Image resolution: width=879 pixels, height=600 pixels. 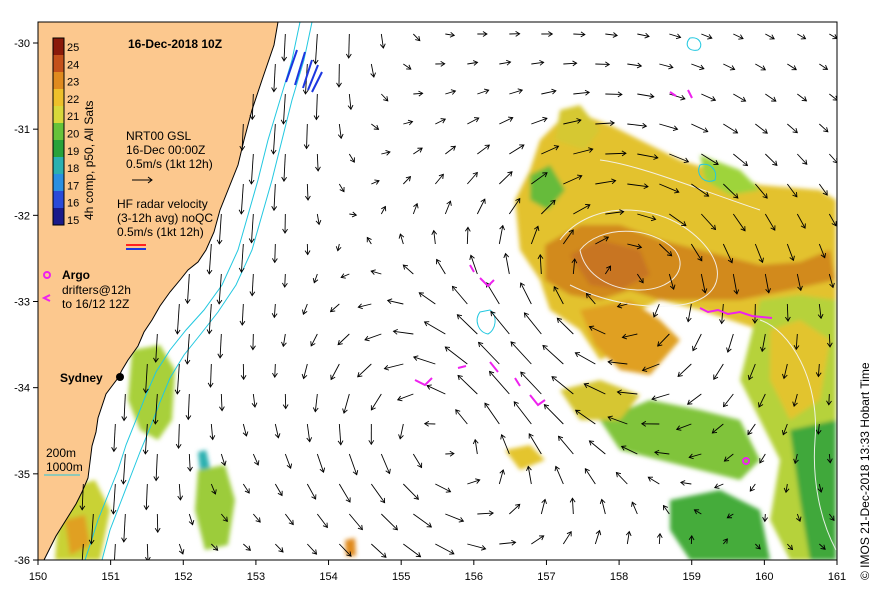 I want to click on x-tick-label: 160, so click(x=764, y=577).